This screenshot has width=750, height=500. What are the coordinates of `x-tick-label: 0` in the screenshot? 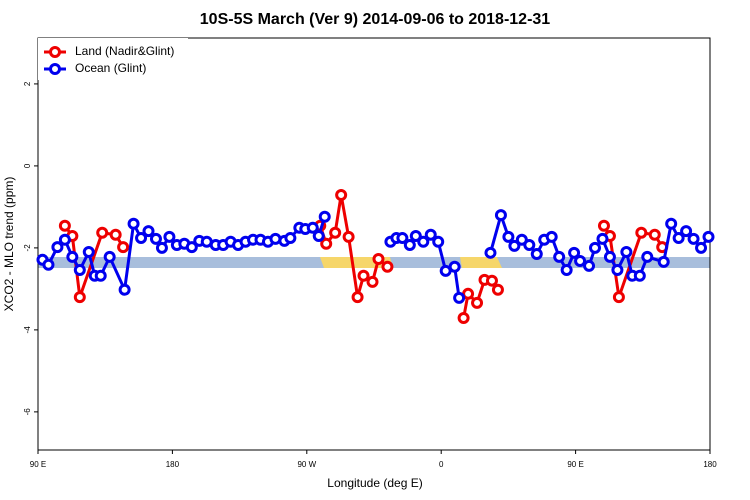 It's located at (441, 464).